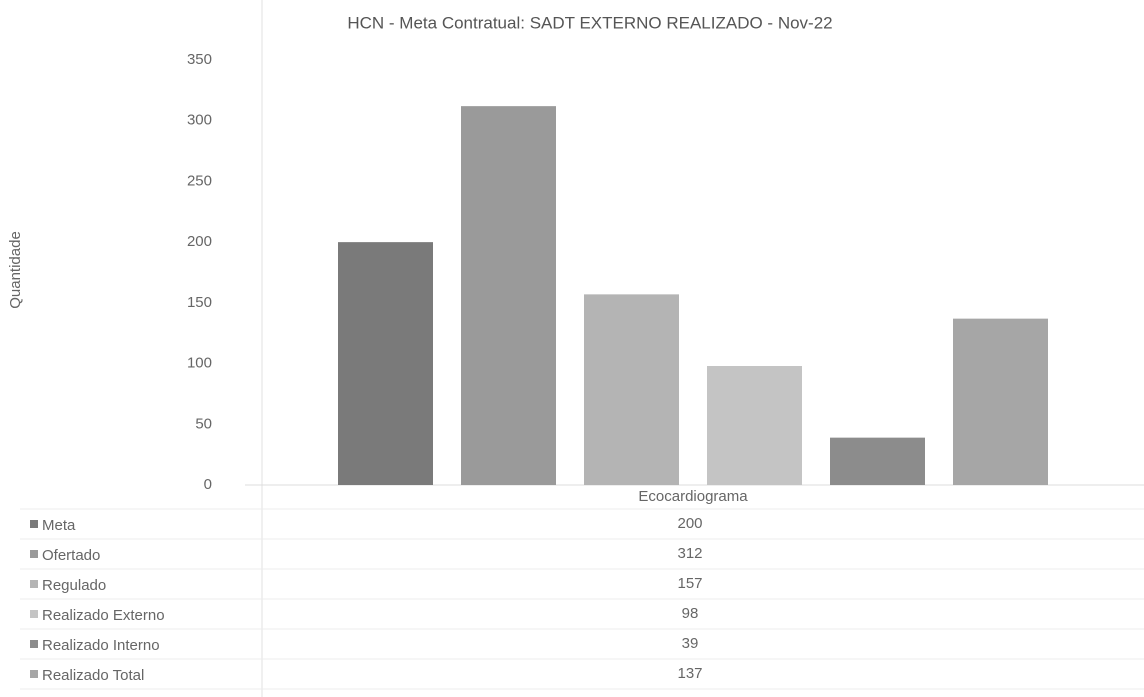 Image resolution: width=1144 pixels, height=697 pixels. Describe the element at coordinates (208, 484) in the screenshot. I see `y-tick-label: 0` at that location.